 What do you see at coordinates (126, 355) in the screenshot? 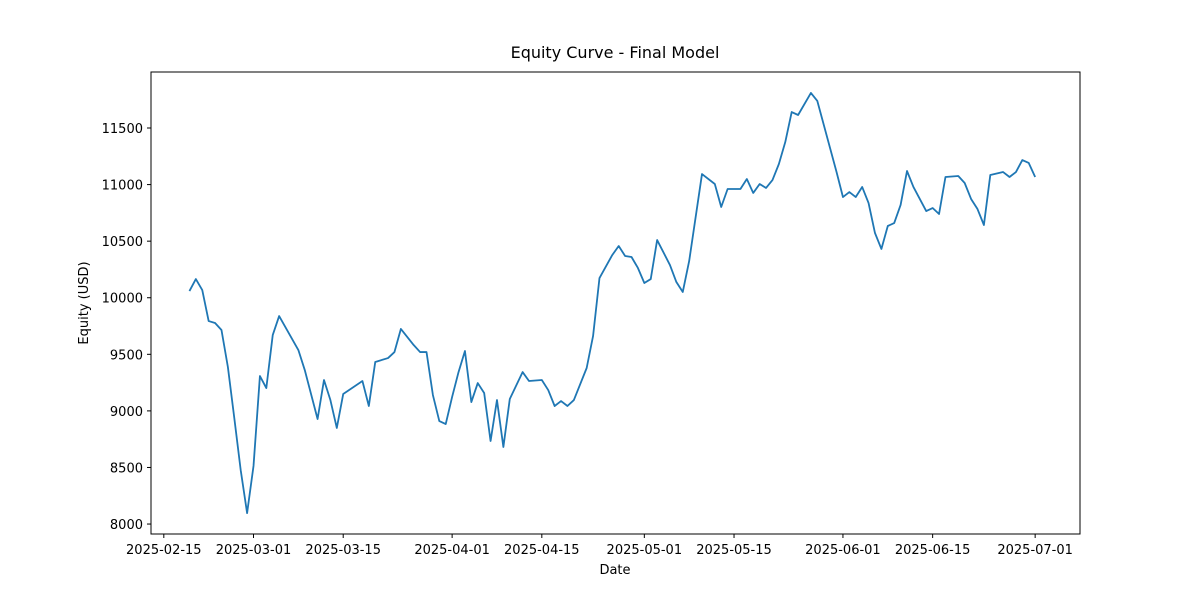
I see `y-tick-label: 9500` at bounding box center [126, 355].